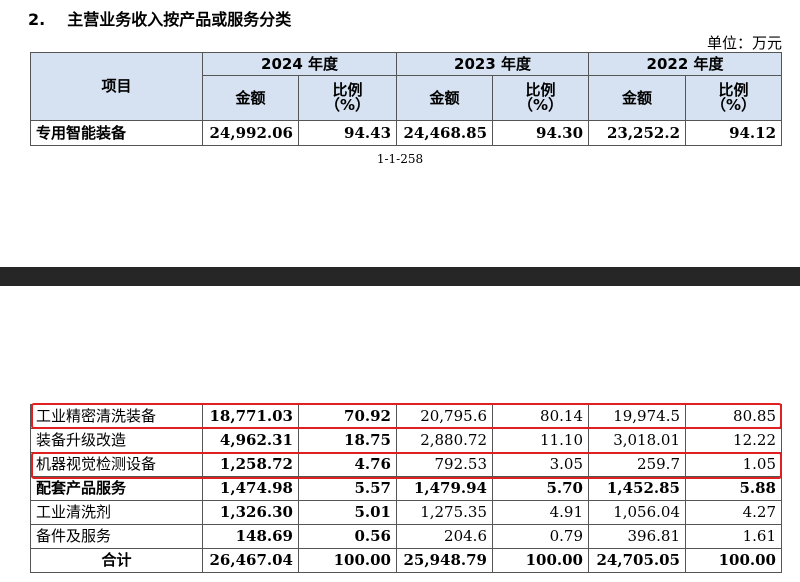  I want to click on cell-value: 80.85, so click(733, 416).